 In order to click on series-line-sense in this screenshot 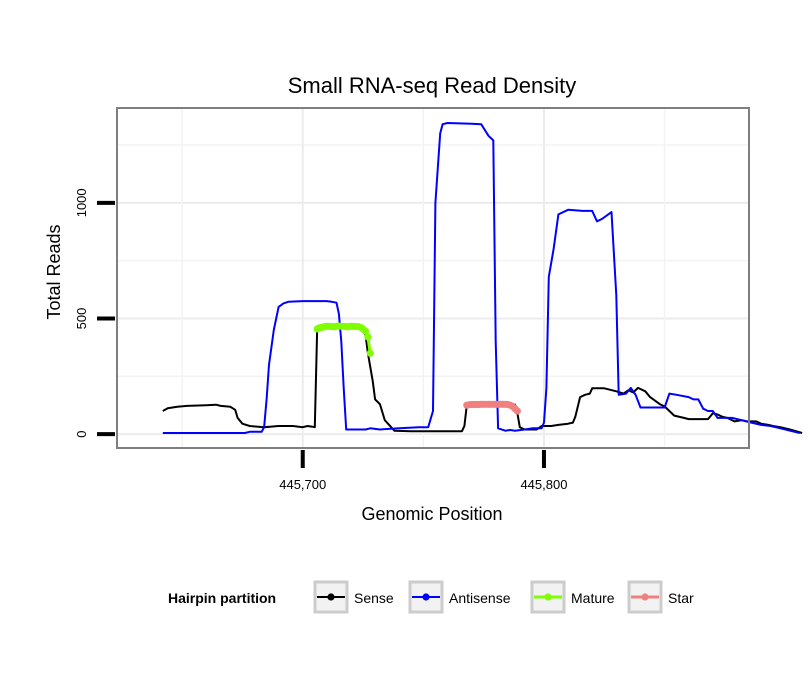, I will do `click(482, 379)`.